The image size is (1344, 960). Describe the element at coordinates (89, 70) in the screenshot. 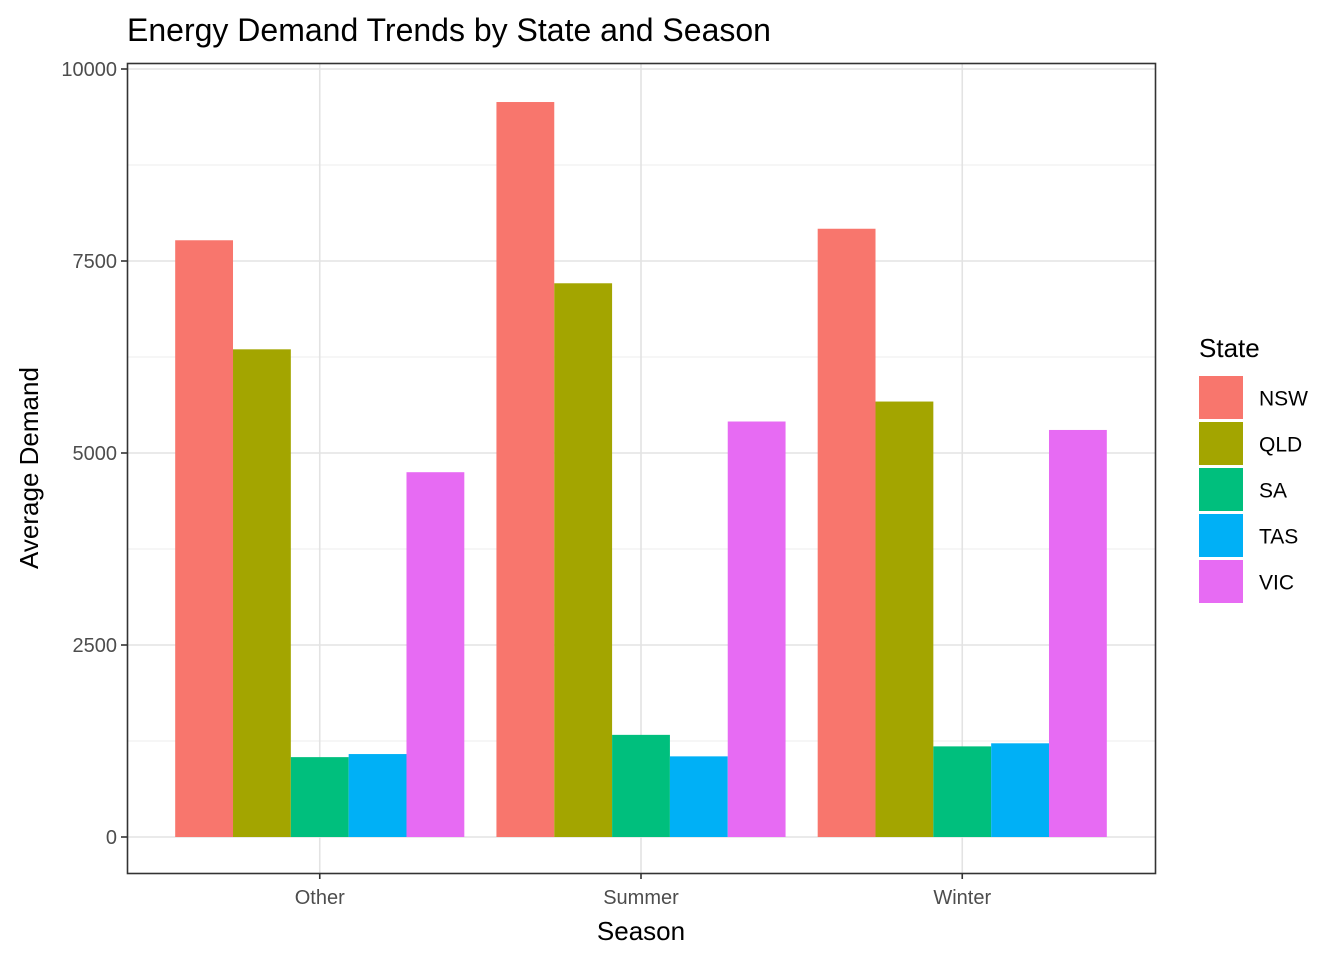

I see `y-tick-label: 10000` at that location.